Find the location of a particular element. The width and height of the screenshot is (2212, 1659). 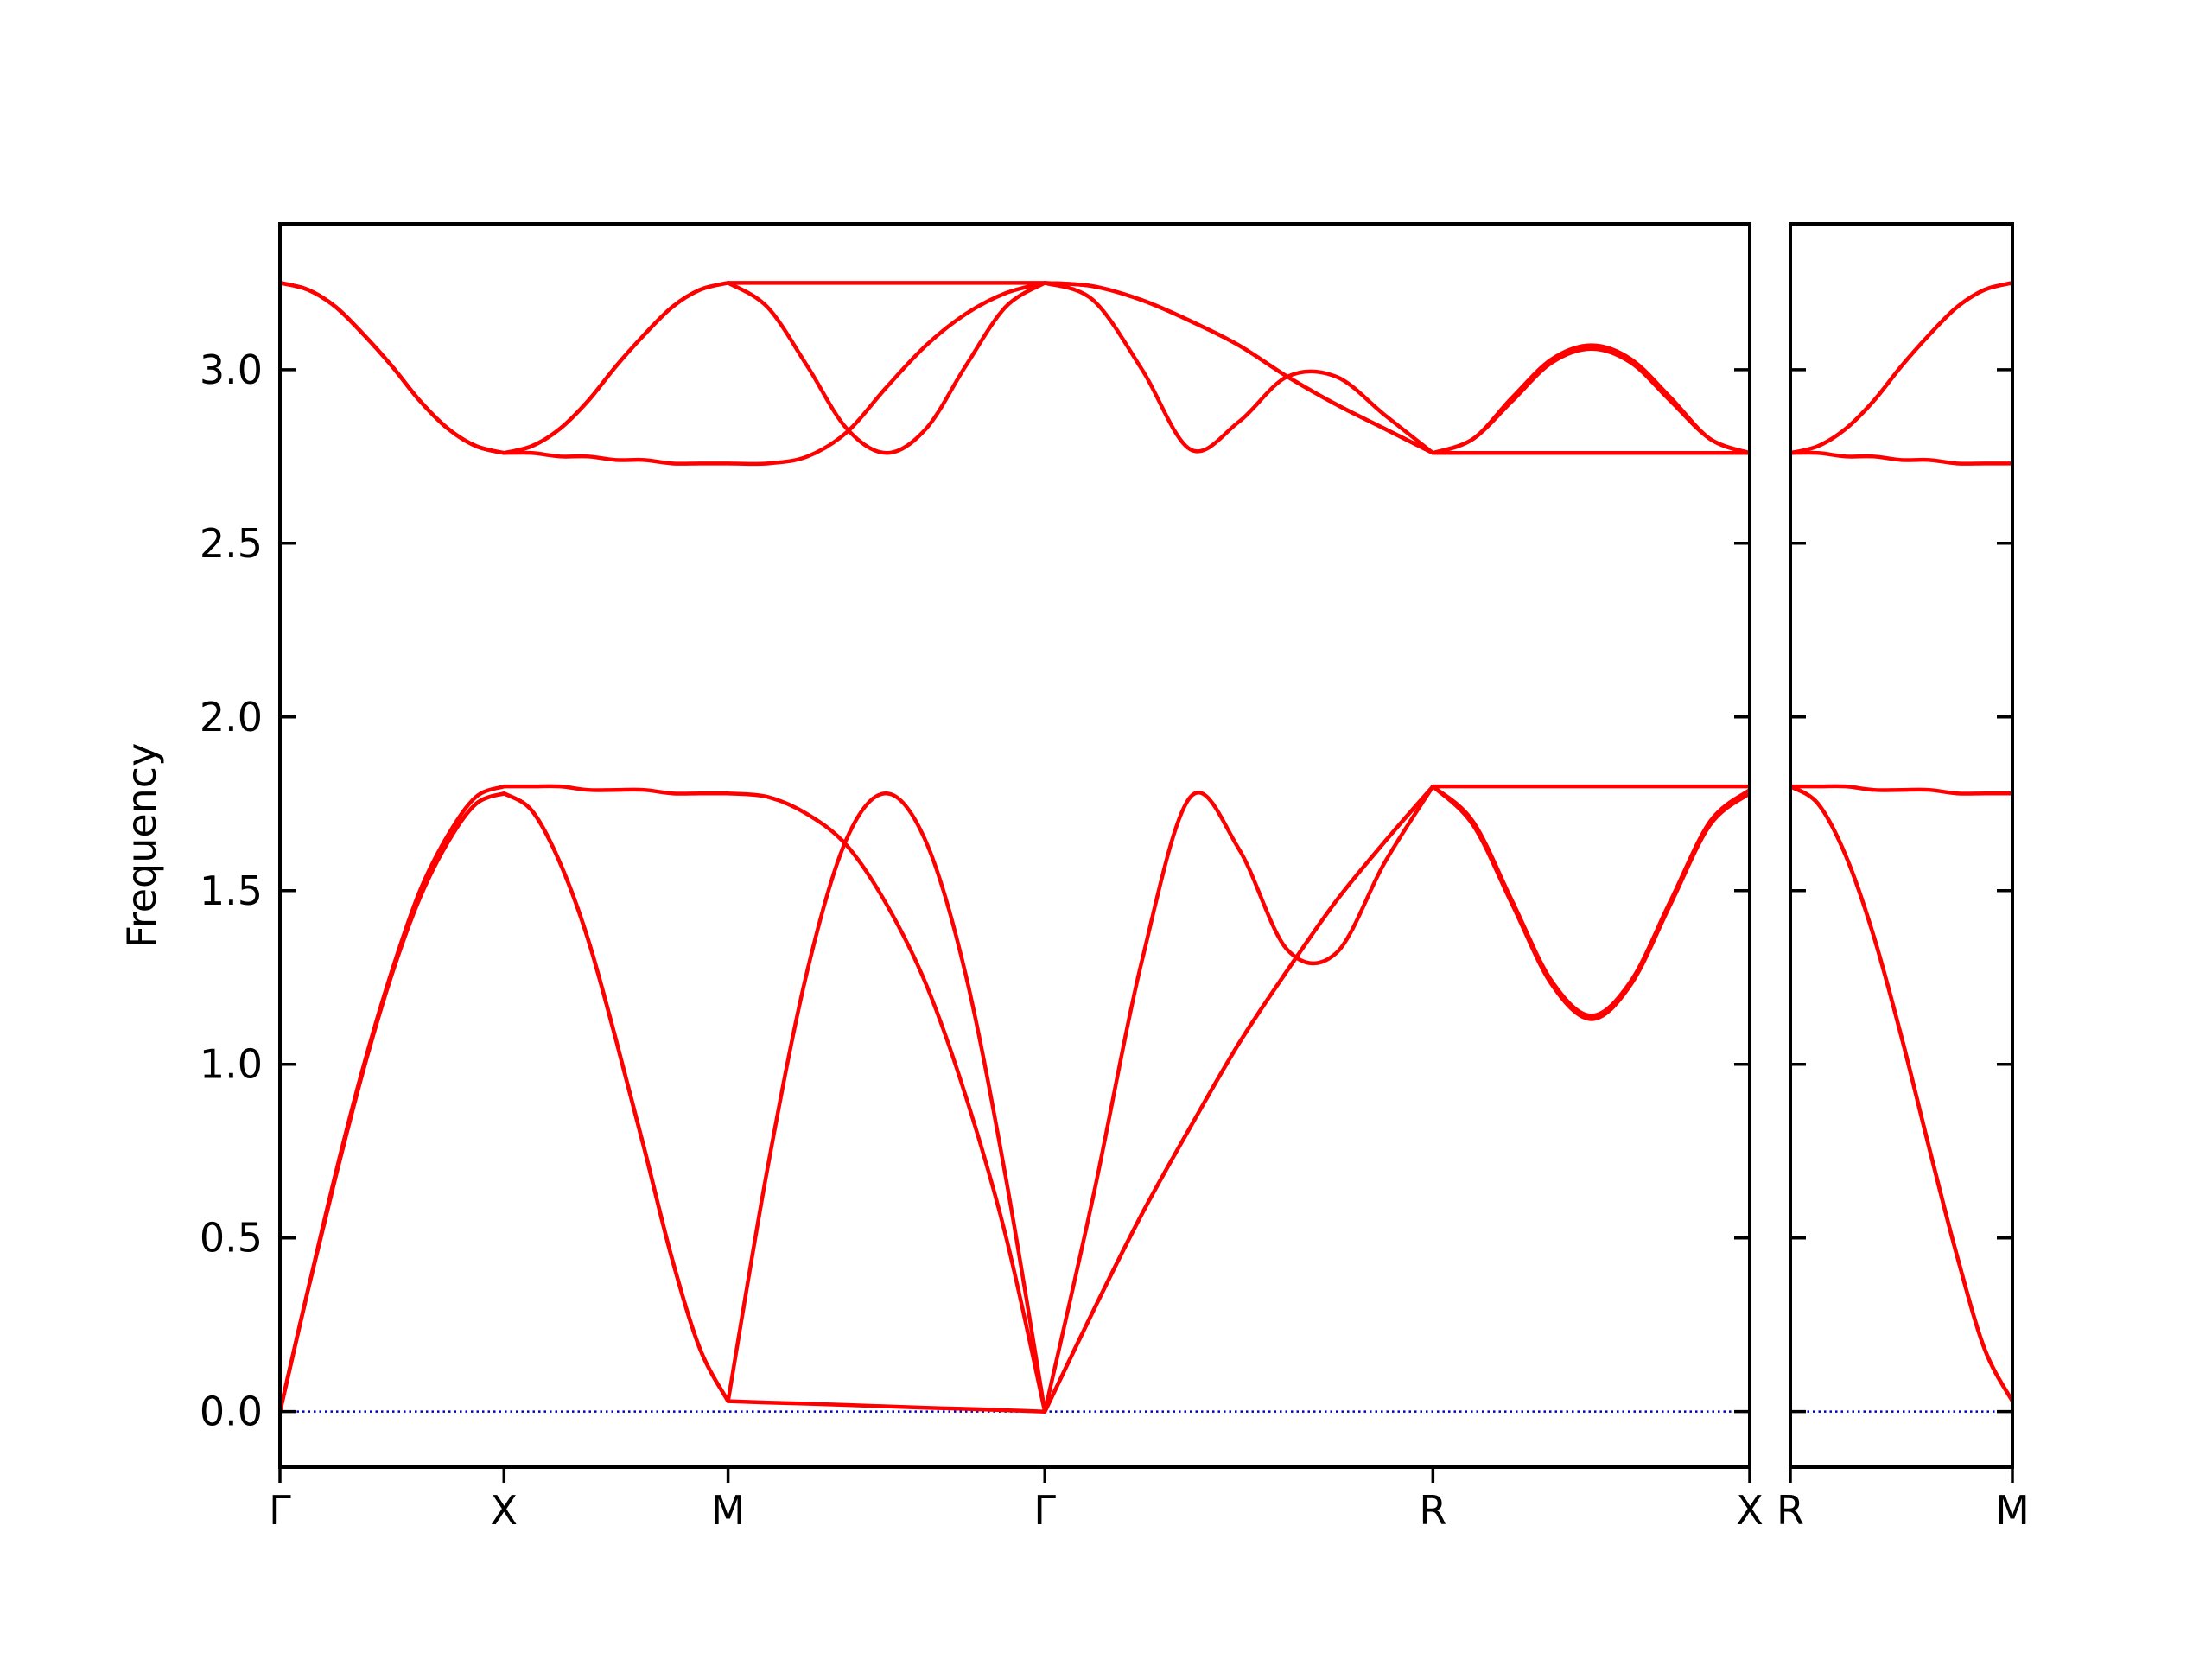

y-tick-label: 2.0 is located at coordinates (232, 717).